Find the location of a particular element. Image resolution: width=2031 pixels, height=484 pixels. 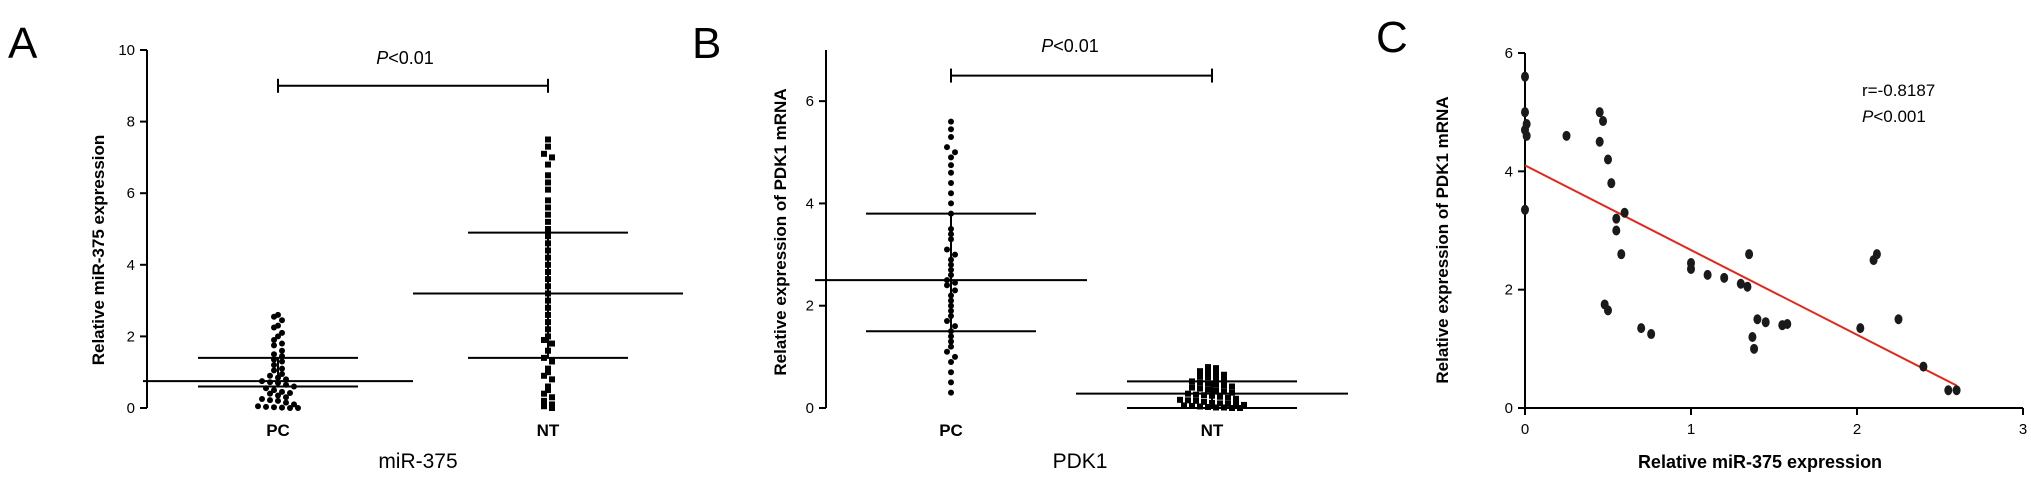

y-tick-label: 10 is located at coordinates (126, 50).